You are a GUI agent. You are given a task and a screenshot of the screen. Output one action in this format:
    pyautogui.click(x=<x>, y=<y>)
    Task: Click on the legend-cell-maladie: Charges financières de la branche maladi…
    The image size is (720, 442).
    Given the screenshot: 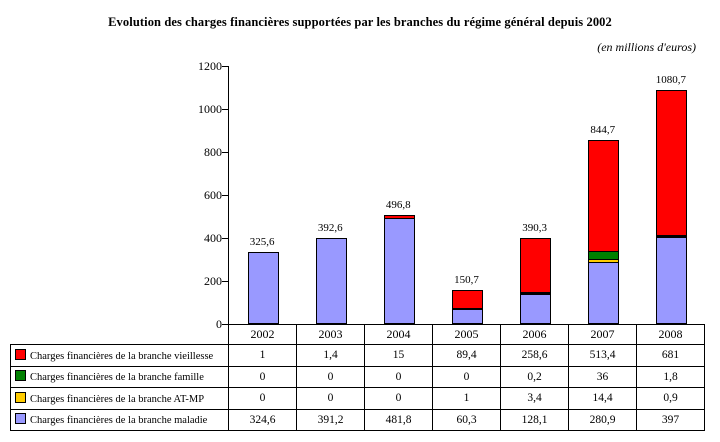 What is the action you would take?
    pyautogui.click(x=119, y=419)
    